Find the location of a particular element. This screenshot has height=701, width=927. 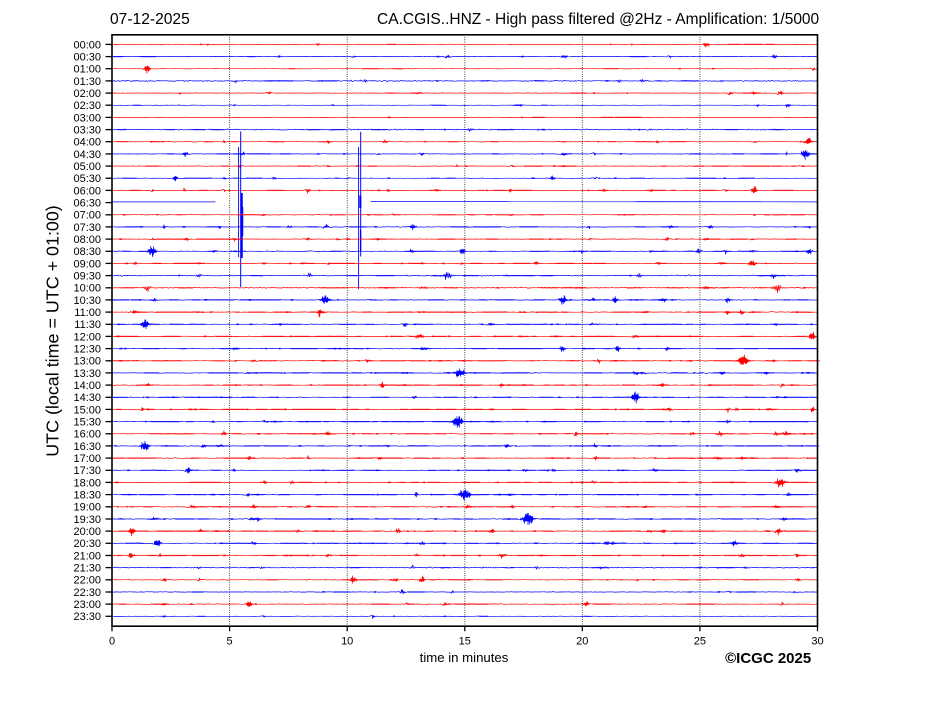

svg-text: 14:30 is located at coordinates (87, 398).